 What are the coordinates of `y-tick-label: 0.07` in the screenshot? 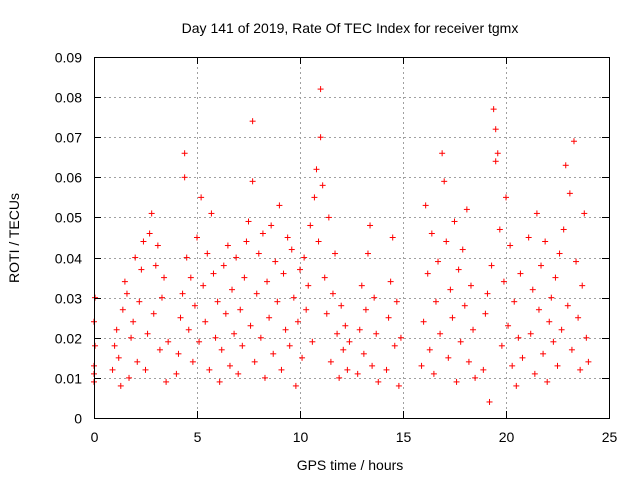 It's located at (68, 138).